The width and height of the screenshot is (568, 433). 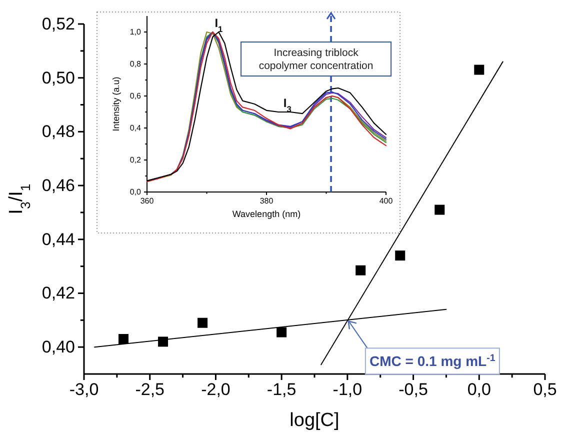 What do you see at coordinates (136, 96) in the screenshot?
I see `y-tick-label: 0,6` at bounding box center [136, 96].